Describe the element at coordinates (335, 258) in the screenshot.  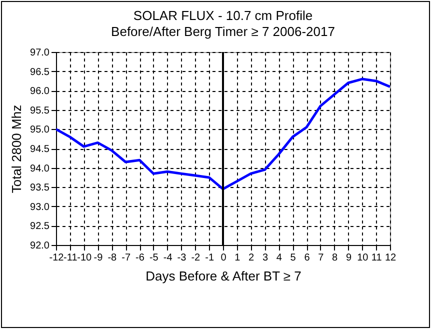
I see `x-tick-label: 8` at that location.